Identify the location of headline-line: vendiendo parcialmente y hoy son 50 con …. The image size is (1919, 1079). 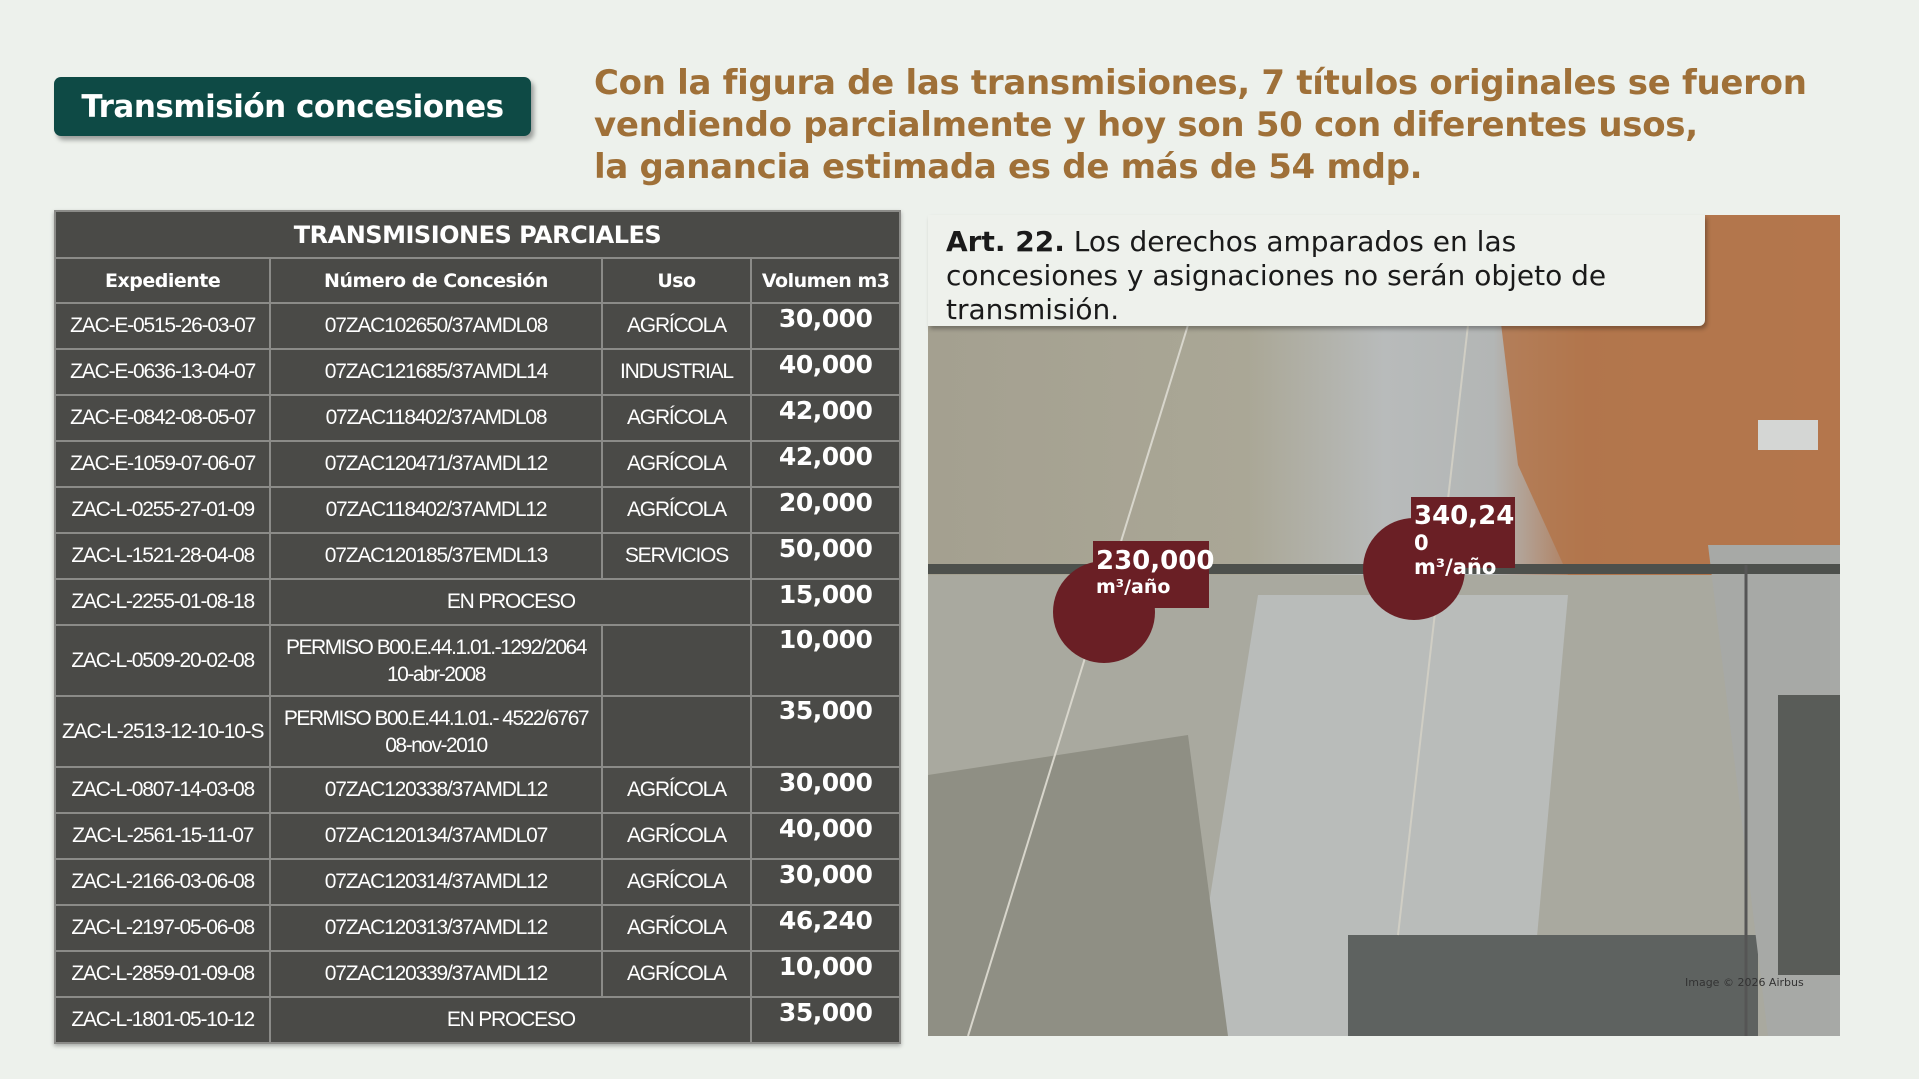
(1146, 125).